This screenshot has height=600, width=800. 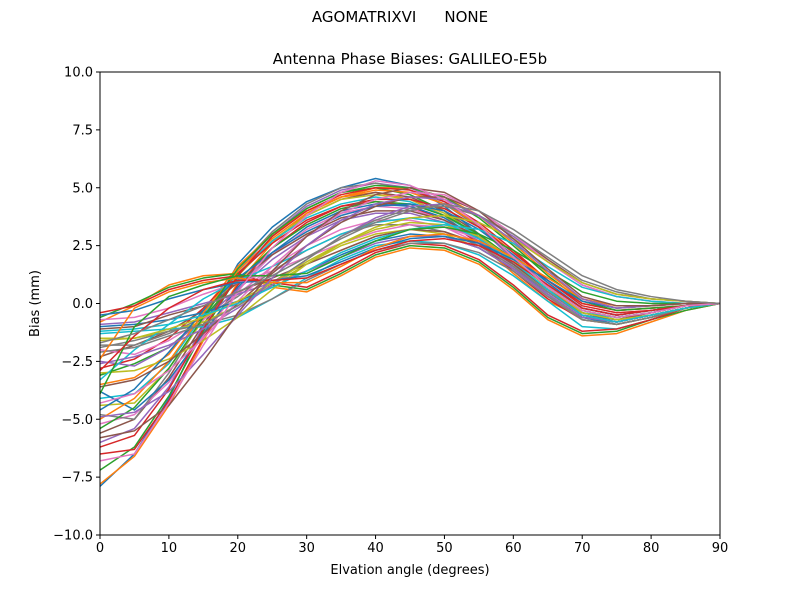 What do you see at coordinates (82, 246) in the screenshot?
I see `y-tick-label: 2.5` at bounding box center [82, 246].